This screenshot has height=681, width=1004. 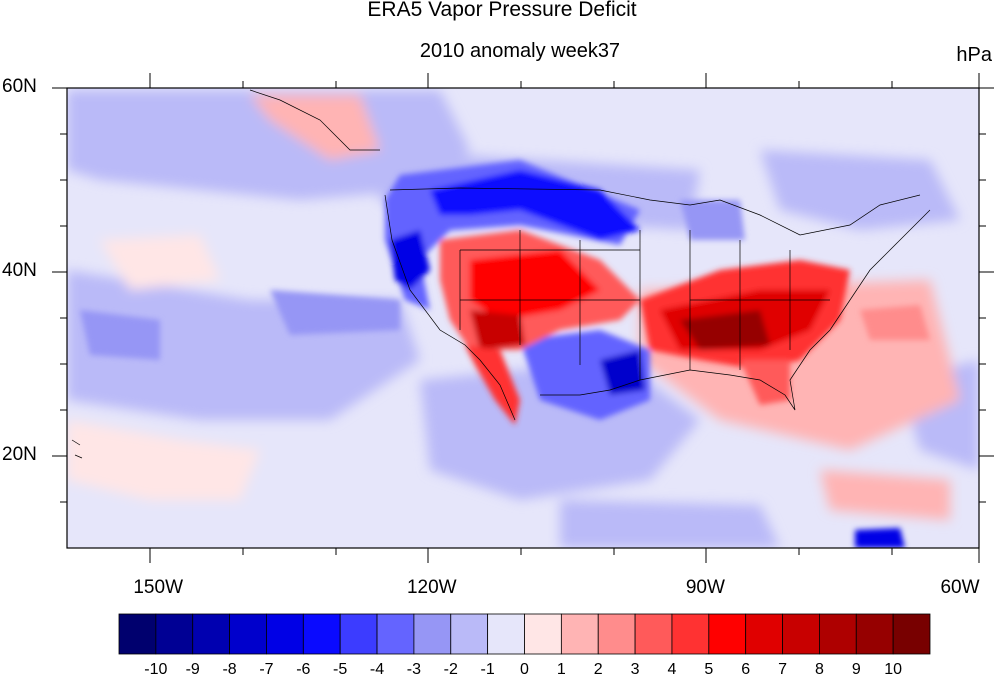 What do you see at coordinates (450, 669) in the screenshot?
I see `colorbar-tick-label: -2` at bounding box center [450, 669].